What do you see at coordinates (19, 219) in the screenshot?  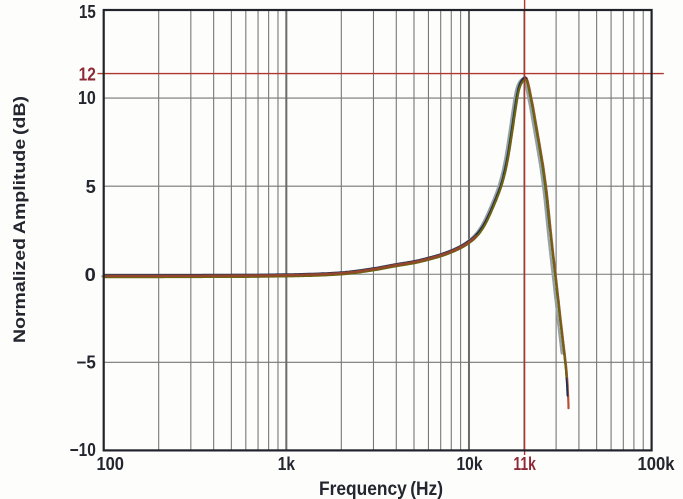 I see `svg-text: Normalized Amplitude (dB)` at bounding box center [19, 219].